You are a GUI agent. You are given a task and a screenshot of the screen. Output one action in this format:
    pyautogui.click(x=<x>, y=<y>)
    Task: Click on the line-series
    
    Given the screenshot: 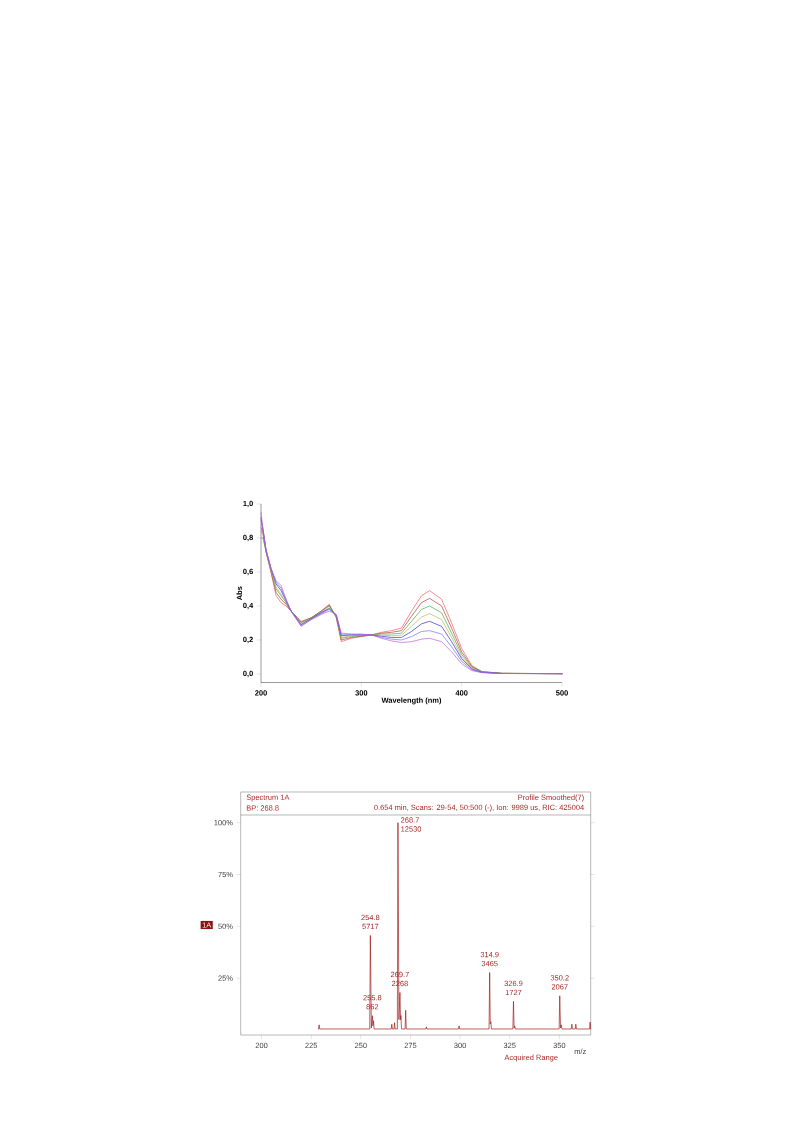 What is the action you would take?
    pyautogui.click(x=455, y=926)
    